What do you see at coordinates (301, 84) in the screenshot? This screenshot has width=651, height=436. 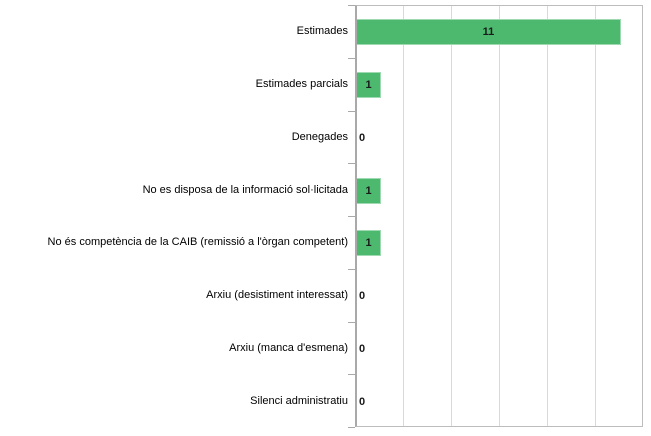 I see `category-label: Estimades parcials` at bounding box center [301, 84].